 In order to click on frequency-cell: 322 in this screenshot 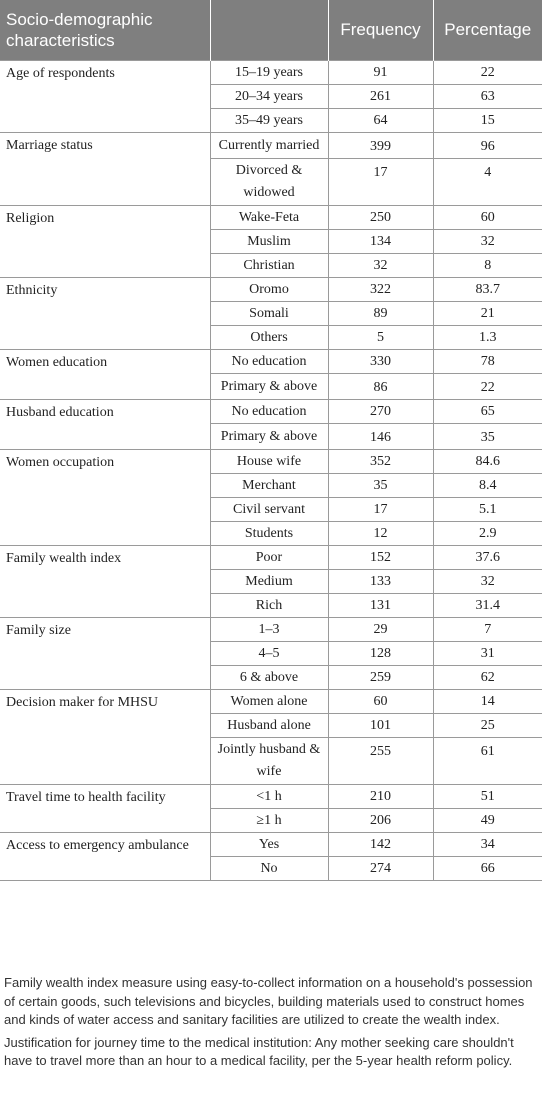, I will do `click(380, 289)`.